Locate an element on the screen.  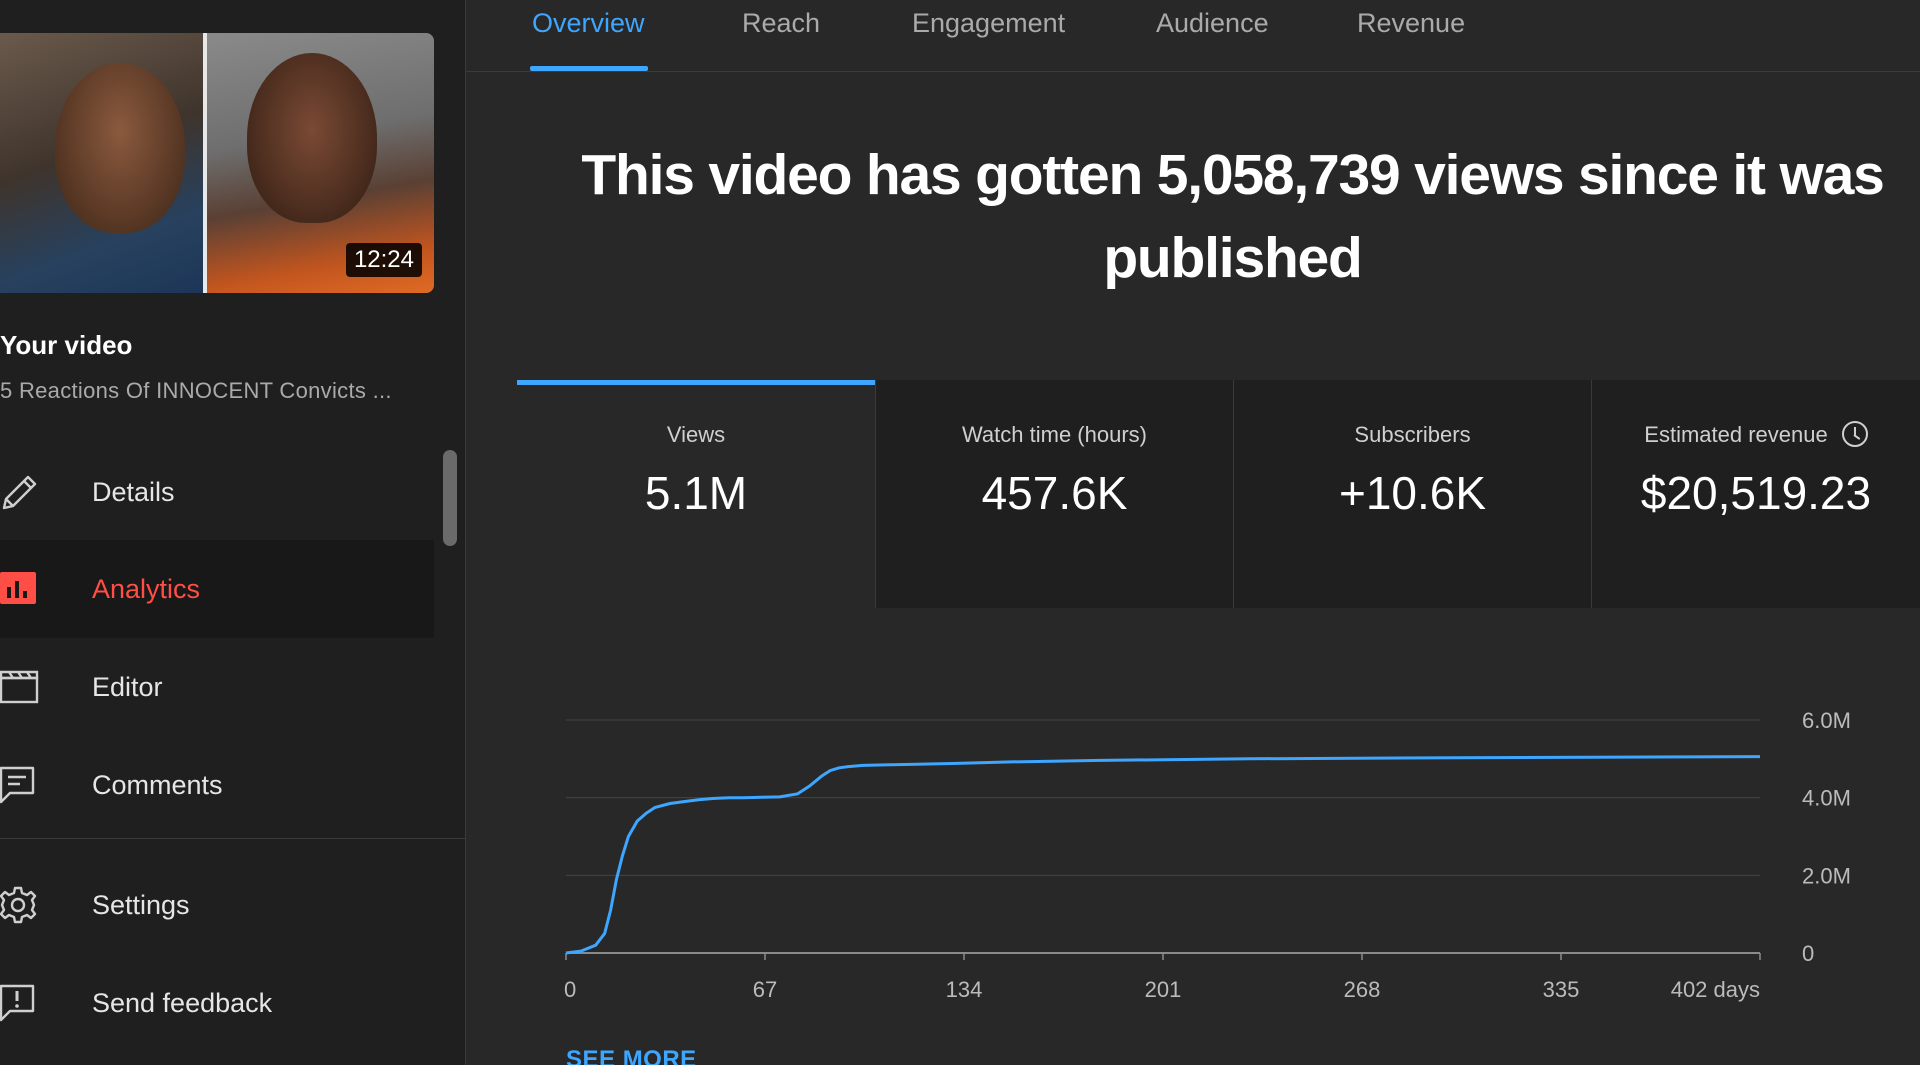
sidebar-scrollbar is located at coordinates (450, 498).